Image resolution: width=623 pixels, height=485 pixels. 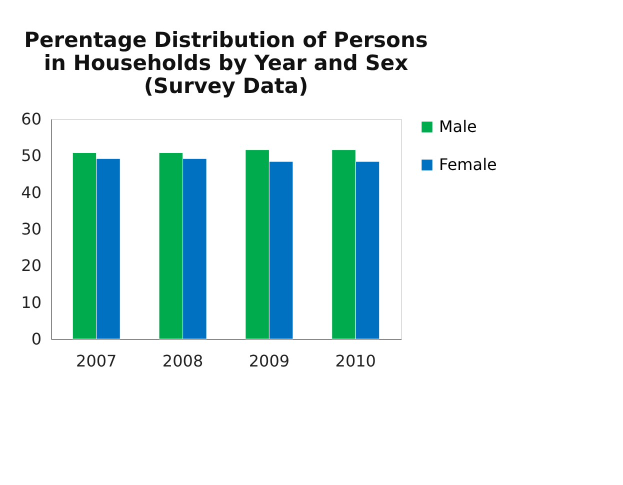 What do you see at coordinates (31, 302) in the screenshot?
I see `y-tick-label: 10` at bounding box center [31, 302].